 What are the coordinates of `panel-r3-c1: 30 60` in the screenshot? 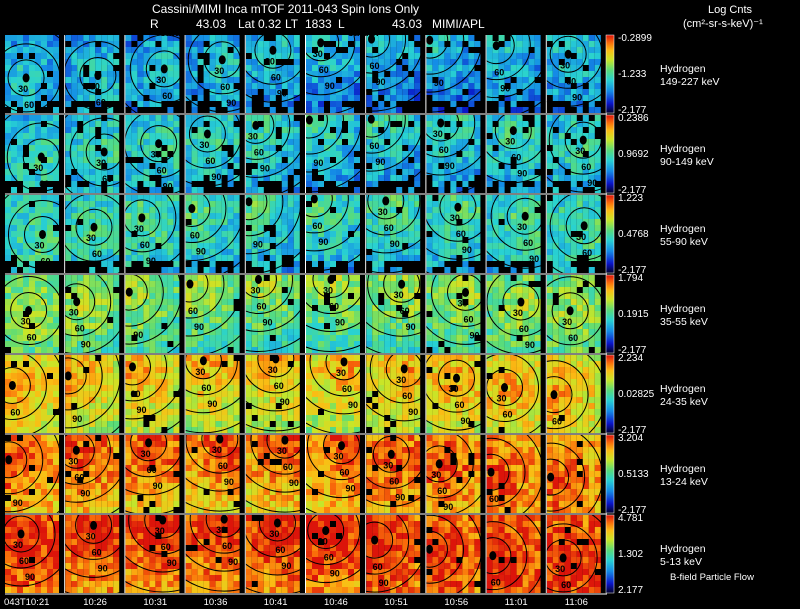 It's located at (35, 234).